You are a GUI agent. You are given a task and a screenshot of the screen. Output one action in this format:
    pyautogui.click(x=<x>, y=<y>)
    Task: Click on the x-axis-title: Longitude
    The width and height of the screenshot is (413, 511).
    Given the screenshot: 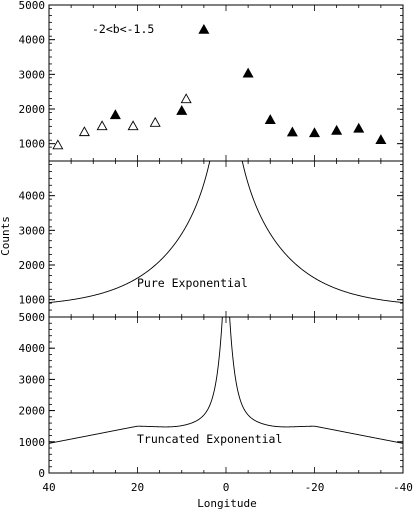 What is the action you would take?
    pyautogui.click(x=227, y=503)
    